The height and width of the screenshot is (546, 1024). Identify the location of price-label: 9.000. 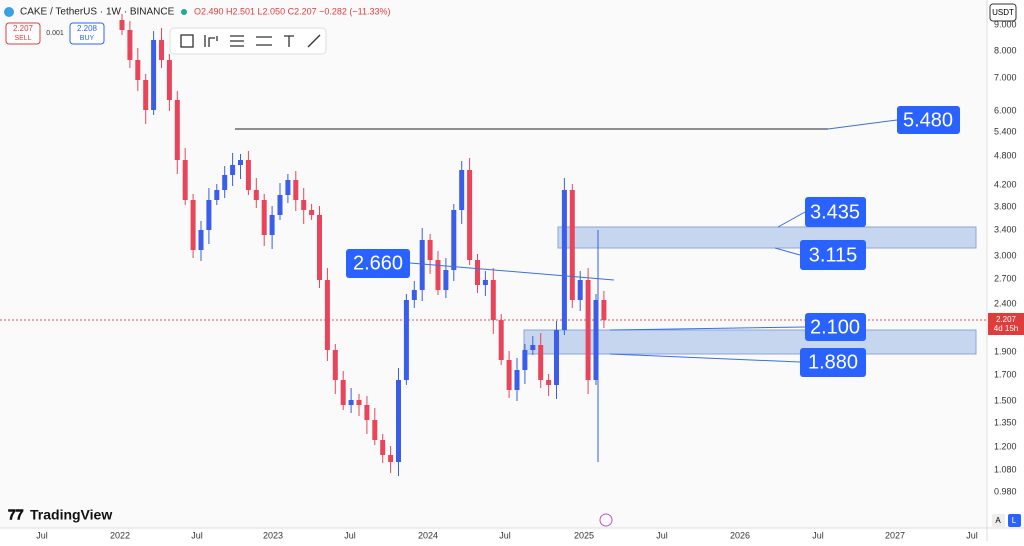
(1005, 24).